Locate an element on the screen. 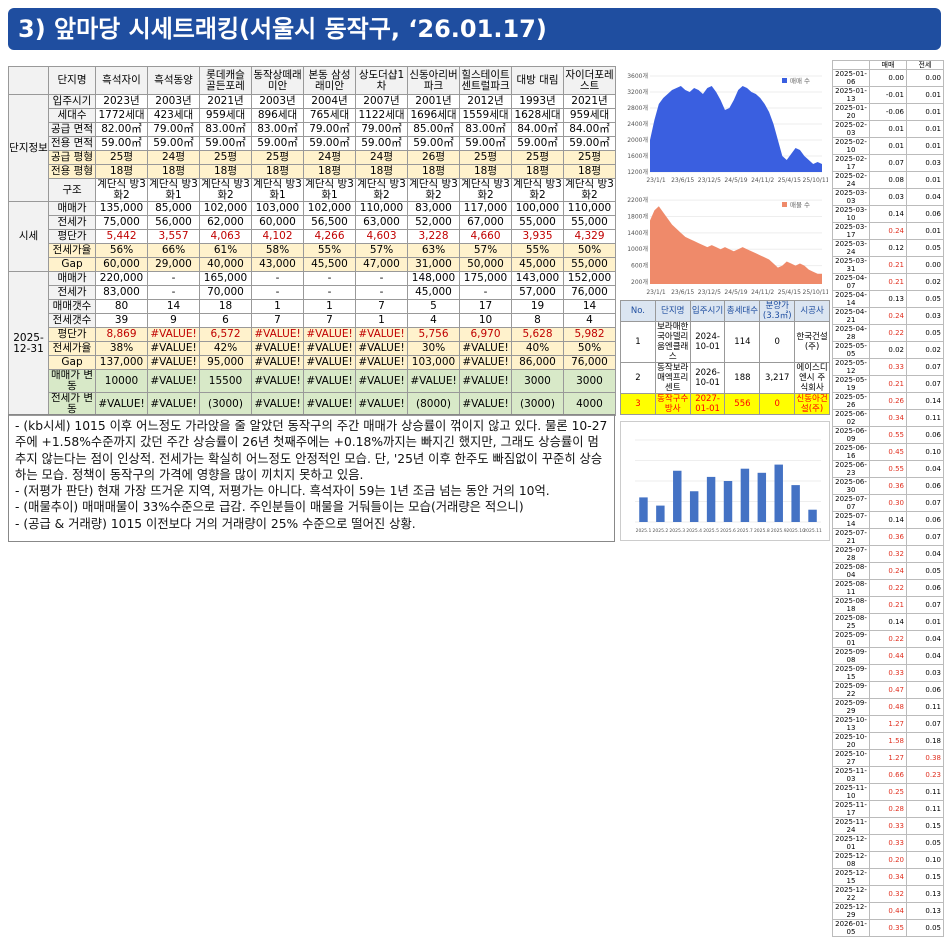 This screenshot has height=937, width=951. cell: 0.14 is located at coordinates (888, 520).